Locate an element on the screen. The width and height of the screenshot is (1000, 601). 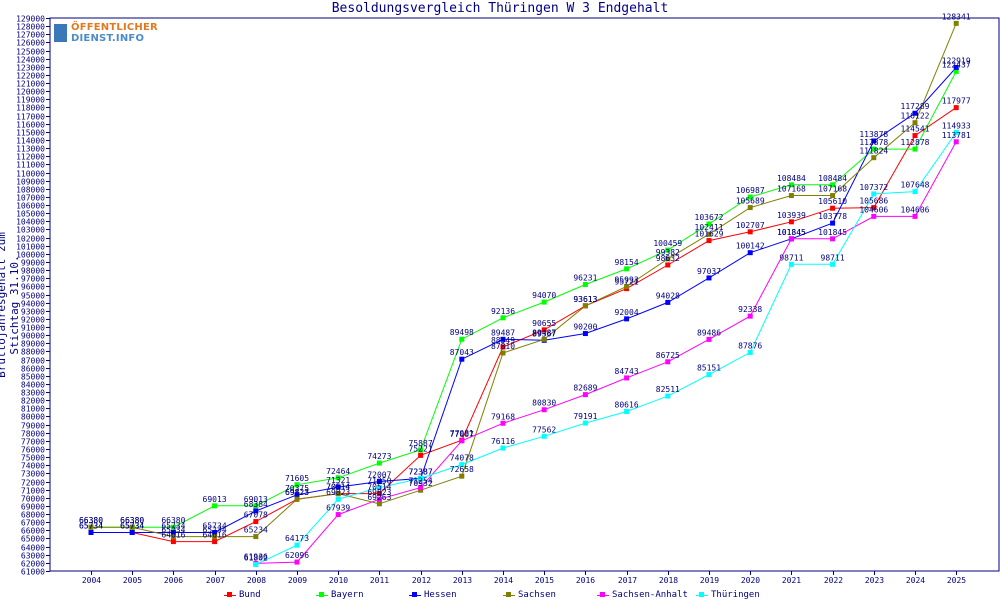
data-label-bund: 69823 is located at coordinates (297, 492).